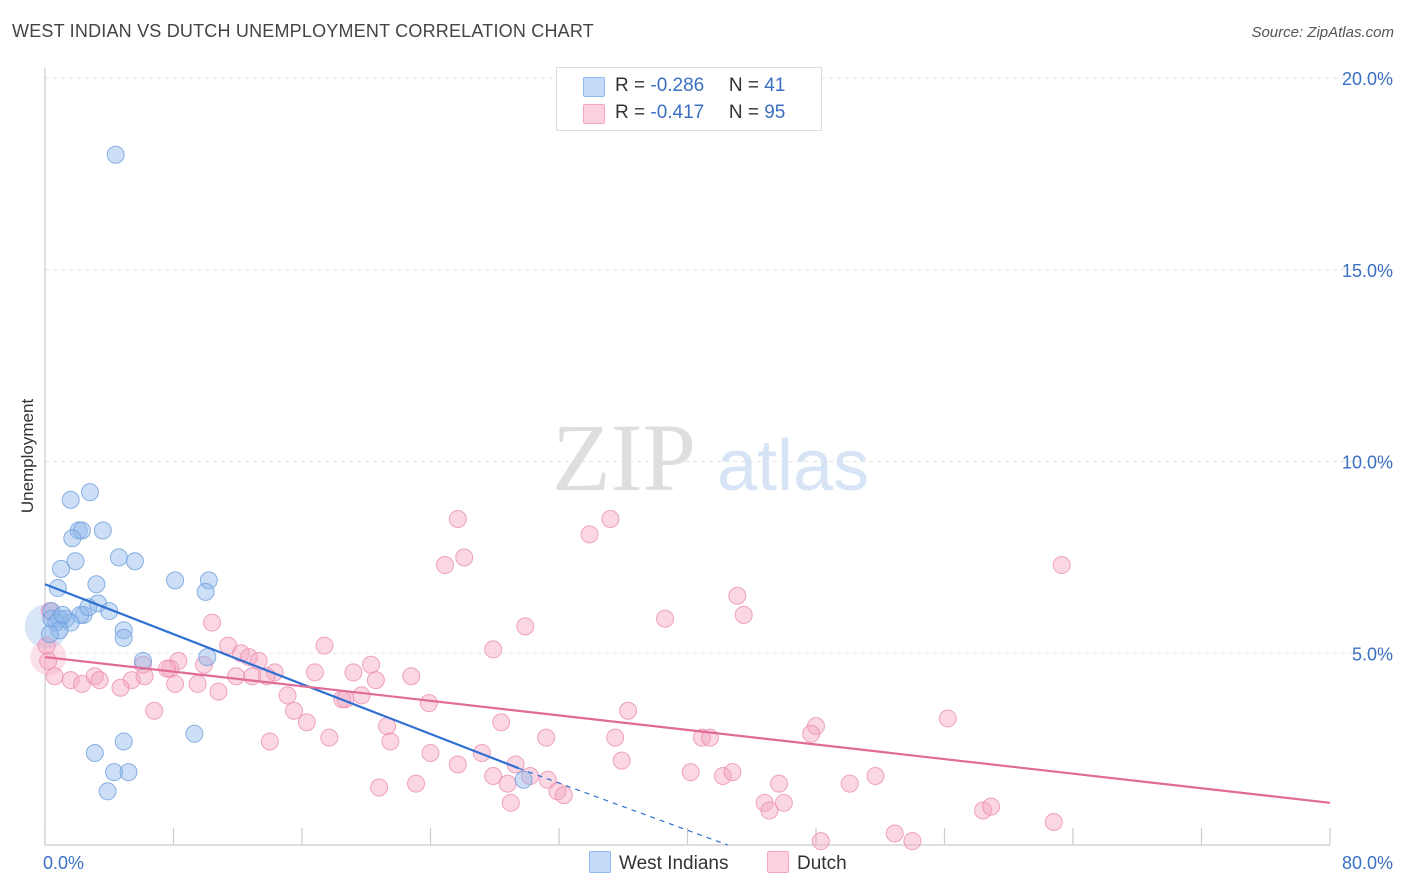 This screenshot has width=1406, height=892. What do you see at coordinates (1367, 79) in the screenshot?
I see `y-tick-label: 20.0%` at bounding box center [1367, 79].